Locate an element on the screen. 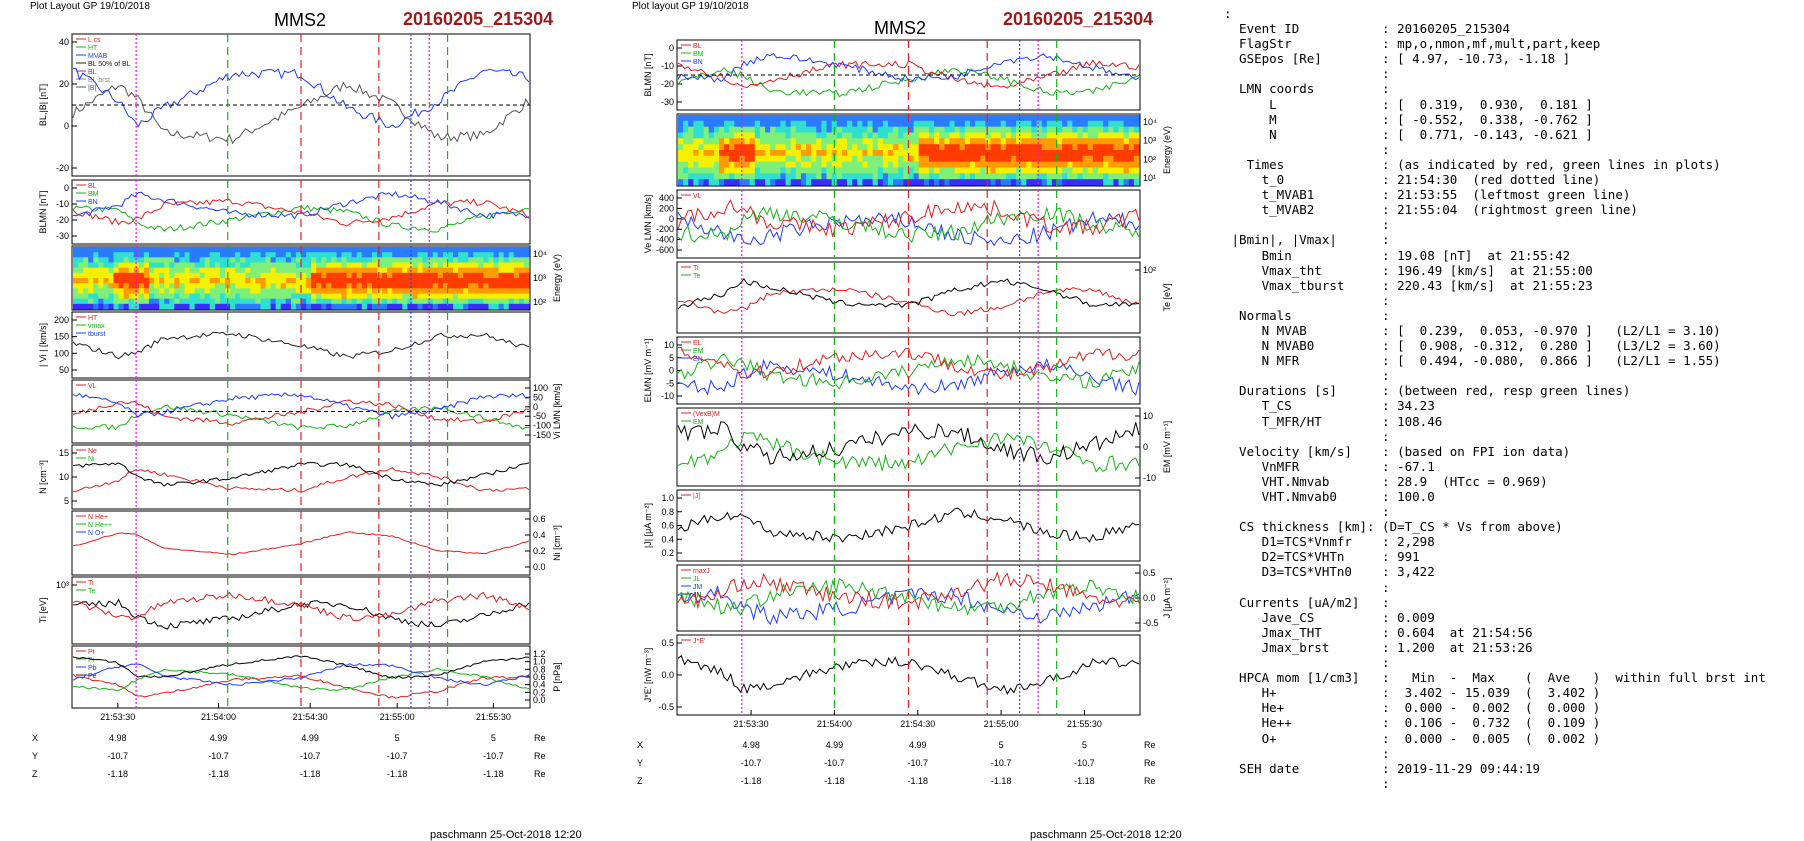 The image size is (1804, 841). y-tick-label: 100 is located at coordinates (540, 388).